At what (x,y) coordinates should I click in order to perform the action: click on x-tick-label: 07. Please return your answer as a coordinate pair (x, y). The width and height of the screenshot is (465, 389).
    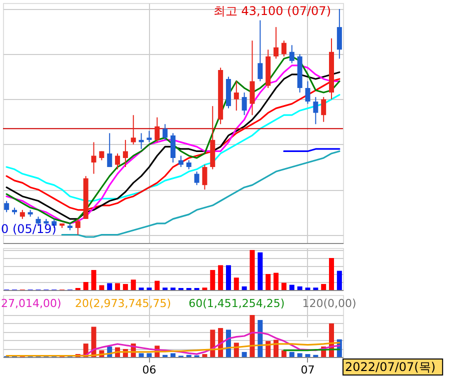
    Looking at the image, I should click on (307, 370).